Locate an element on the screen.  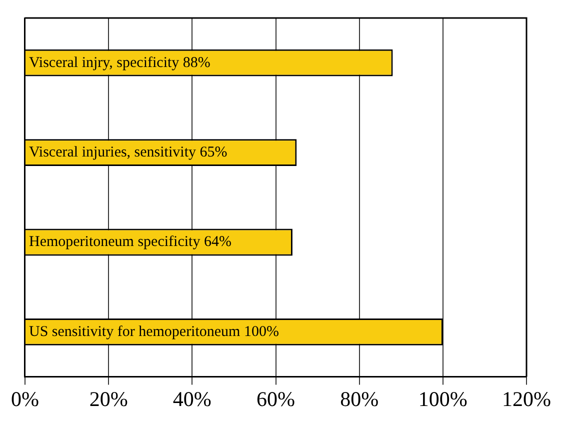
x-tick-label: 20% is located at coordinates (108, 398).